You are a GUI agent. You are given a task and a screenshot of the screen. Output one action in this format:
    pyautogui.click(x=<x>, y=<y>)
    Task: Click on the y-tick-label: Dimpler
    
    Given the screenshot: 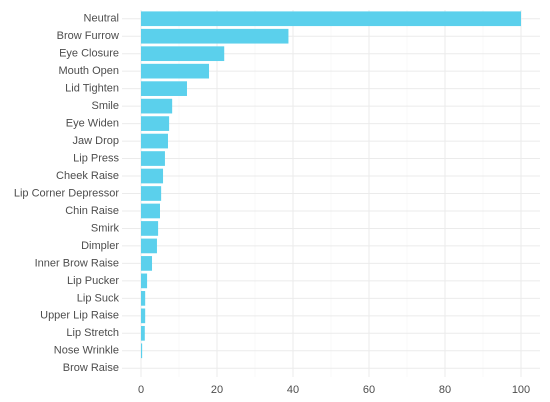 What is the action you would take?
    pyautogui.click(x=100, y=246)
    